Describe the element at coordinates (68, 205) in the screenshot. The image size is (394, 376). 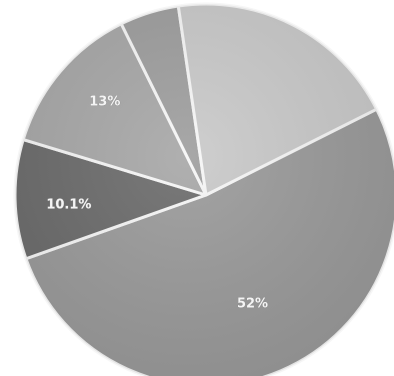
I see `slice-label: 10.1%` at that location.